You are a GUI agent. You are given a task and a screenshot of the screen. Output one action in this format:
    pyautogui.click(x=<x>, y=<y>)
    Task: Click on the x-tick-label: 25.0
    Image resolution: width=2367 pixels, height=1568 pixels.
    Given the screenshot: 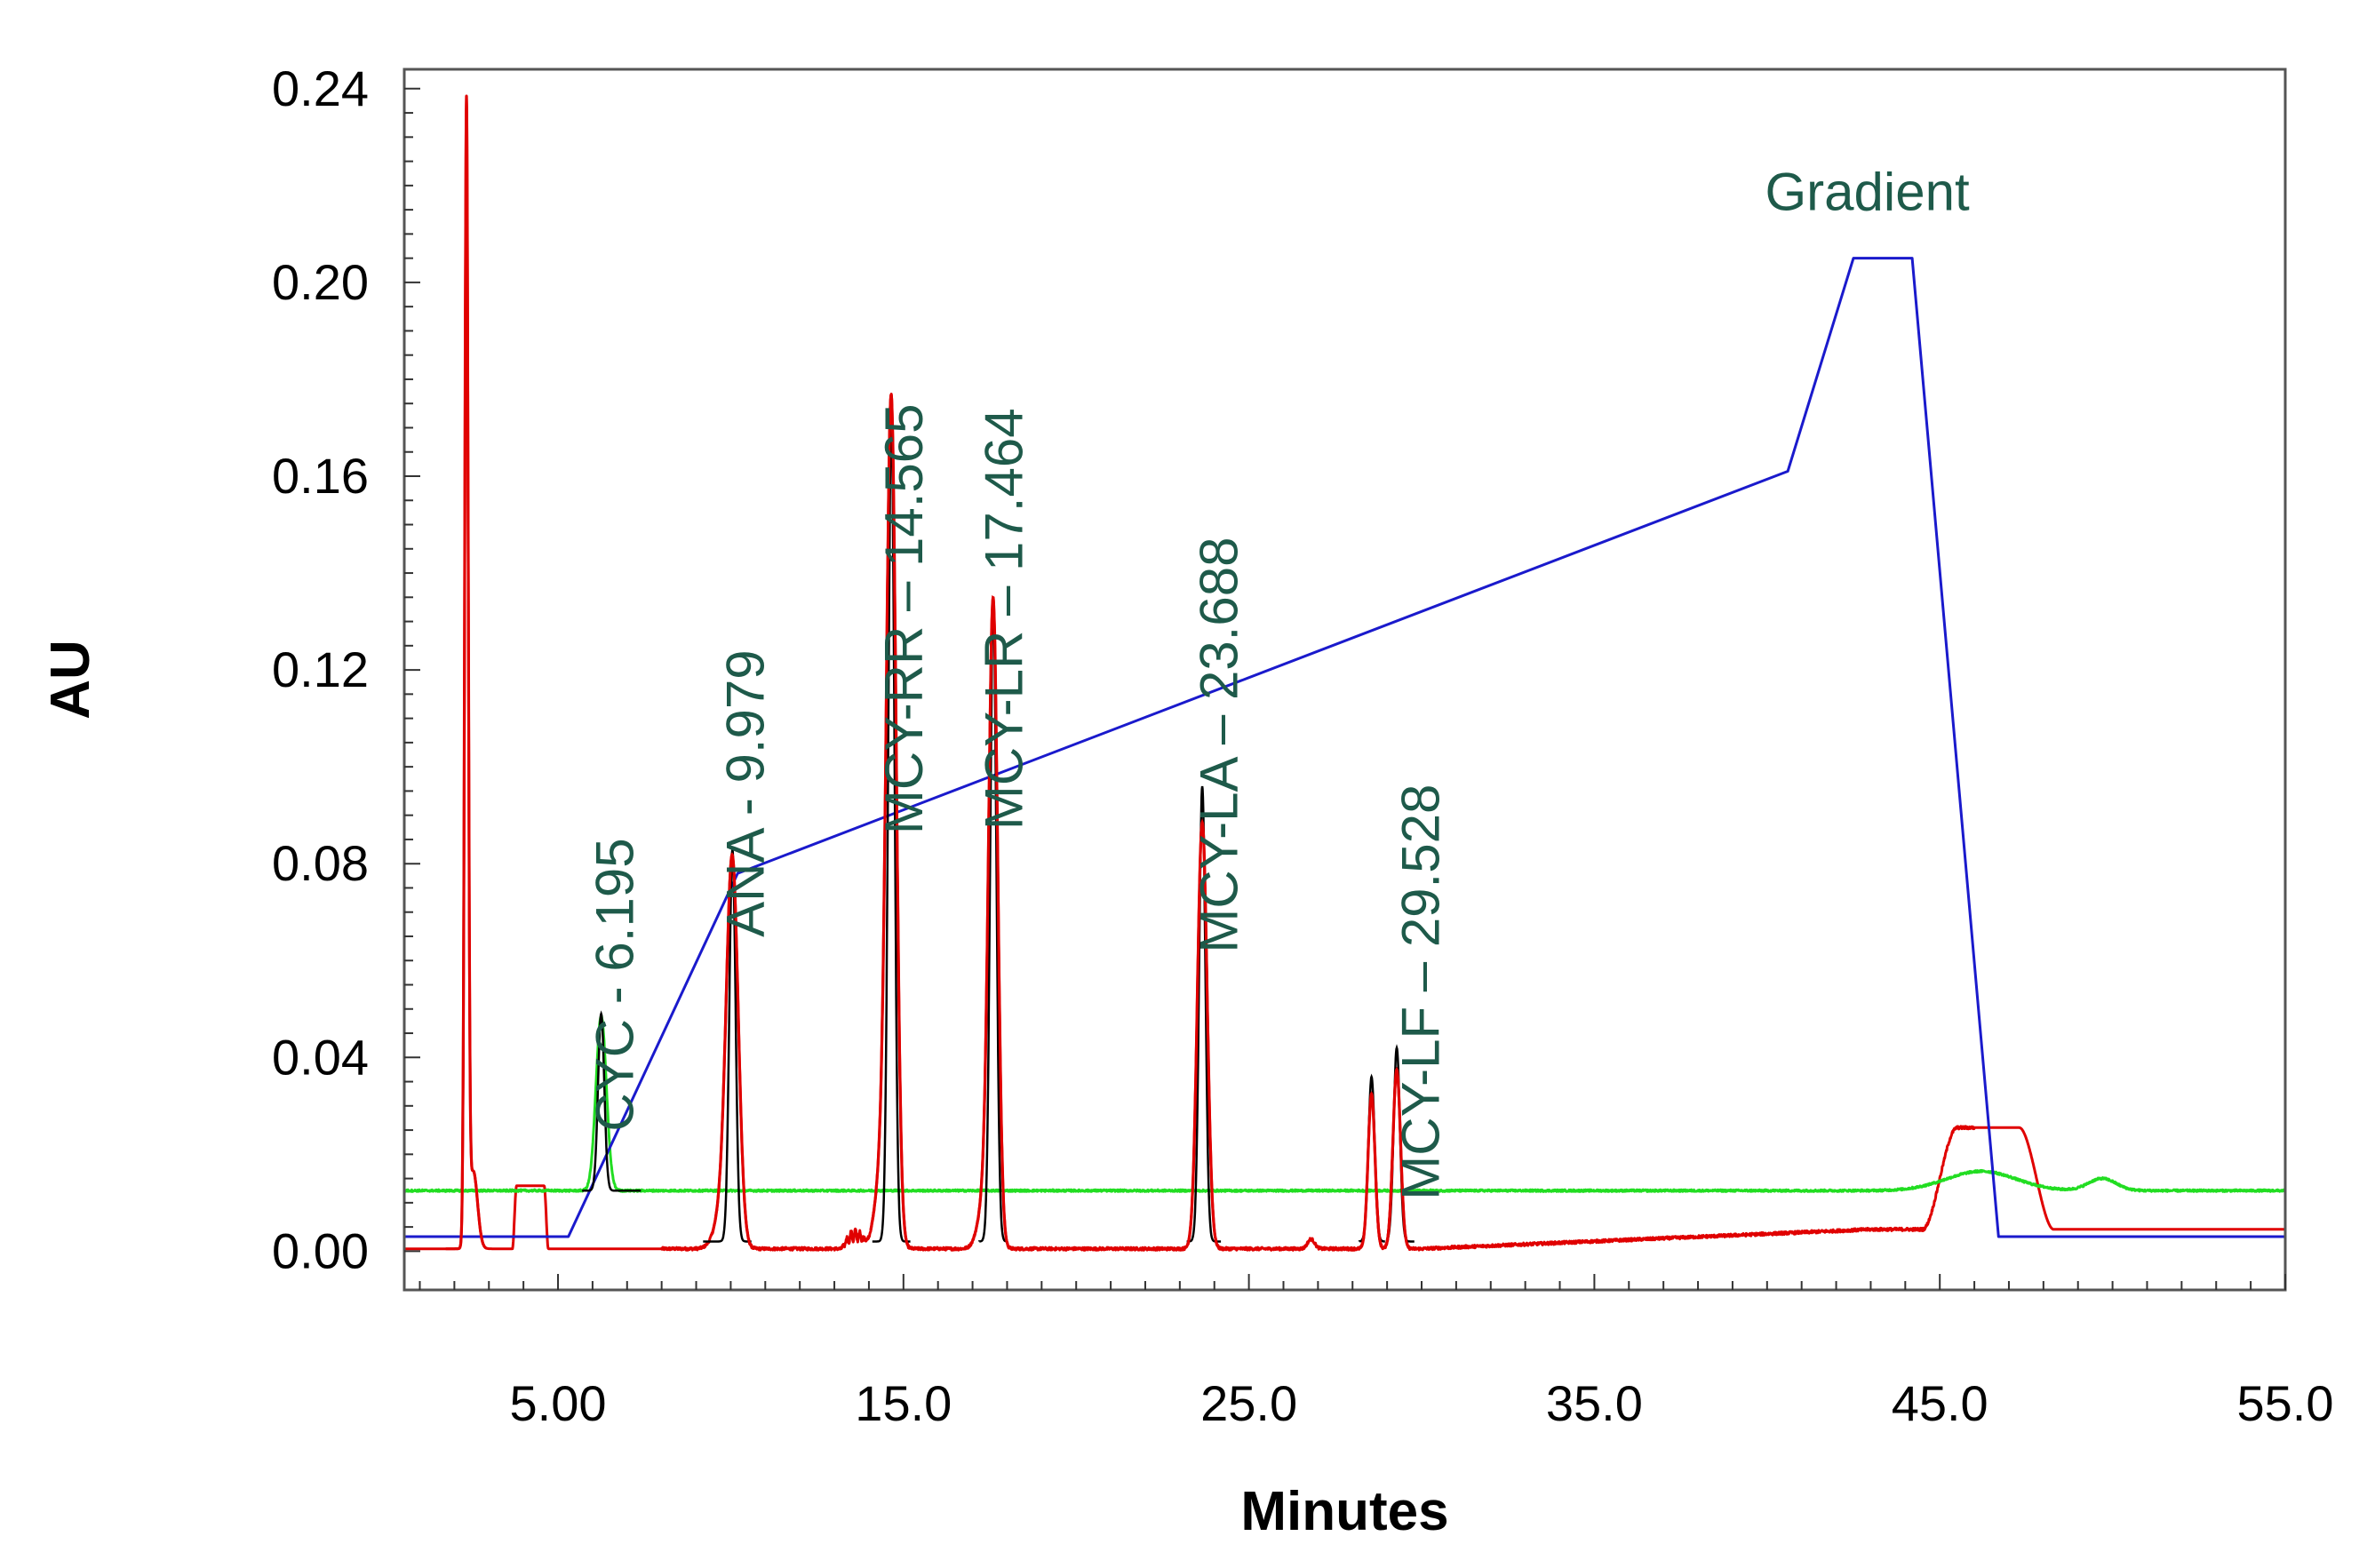 What is the action you would take?
    pyautogui.click(x=1248, y=1403)
    